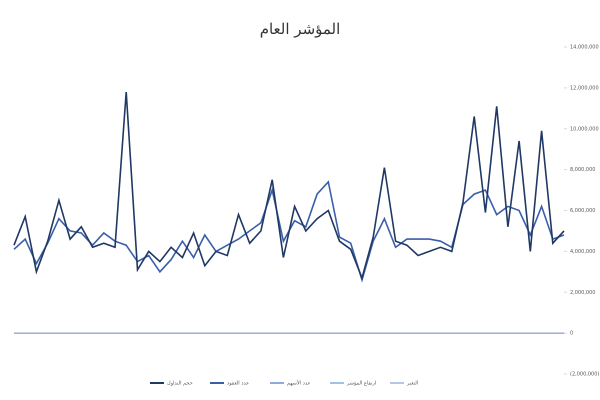 This screenshot has width=600, height=400. What do you see at coordinates (412, 384) in the screenshot?
I see `legend-label: التغير` at bounding box center [412, 384].